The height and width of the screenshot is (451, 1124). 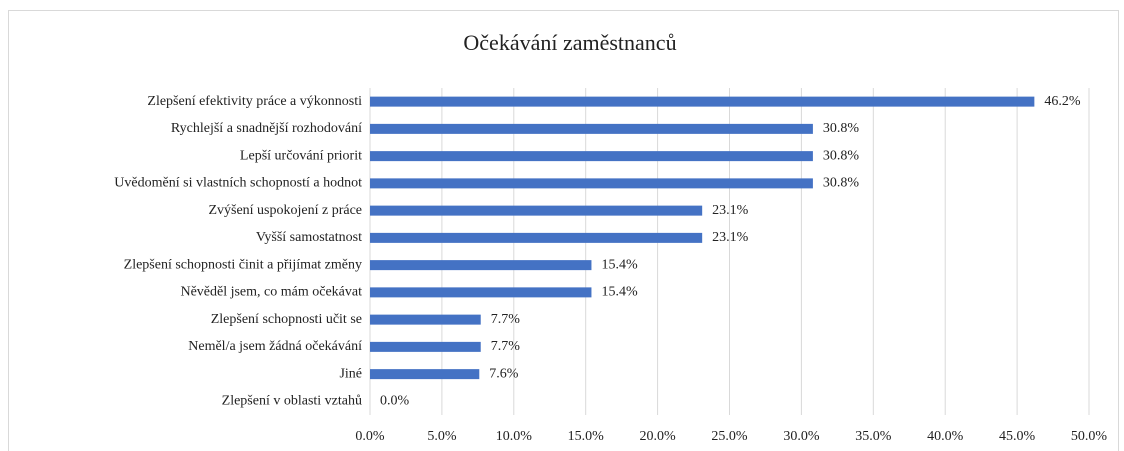 I want to click on x-tick-label: 25.0%, so click(x=729, y=436).